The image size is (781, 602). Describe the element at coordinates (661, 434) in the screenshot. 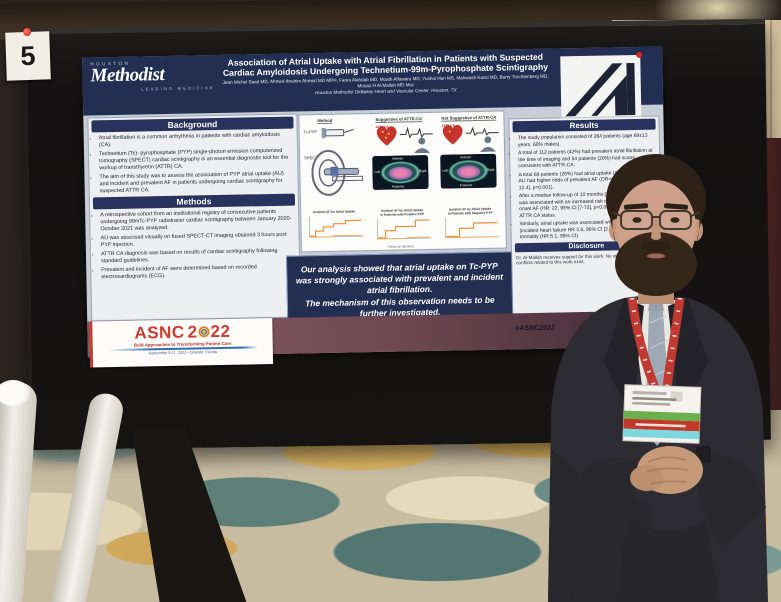

I see `badge-stripe-cyan` at that location.